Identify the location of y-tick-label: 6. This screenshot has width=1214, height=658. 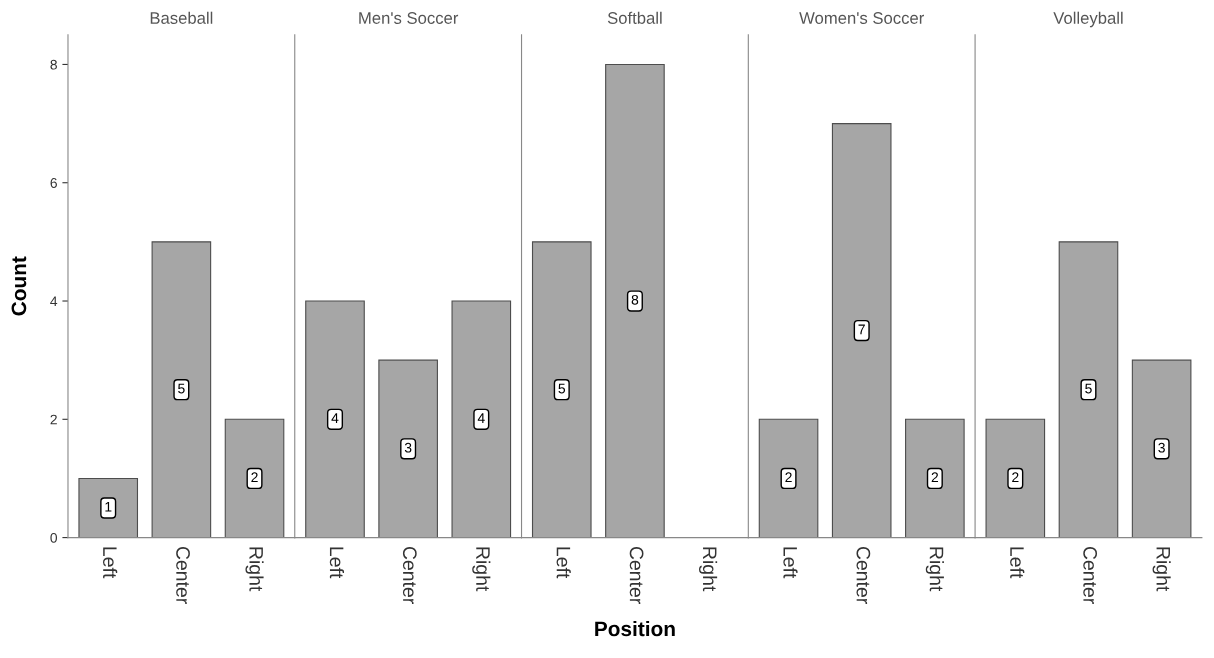
(53, 183).